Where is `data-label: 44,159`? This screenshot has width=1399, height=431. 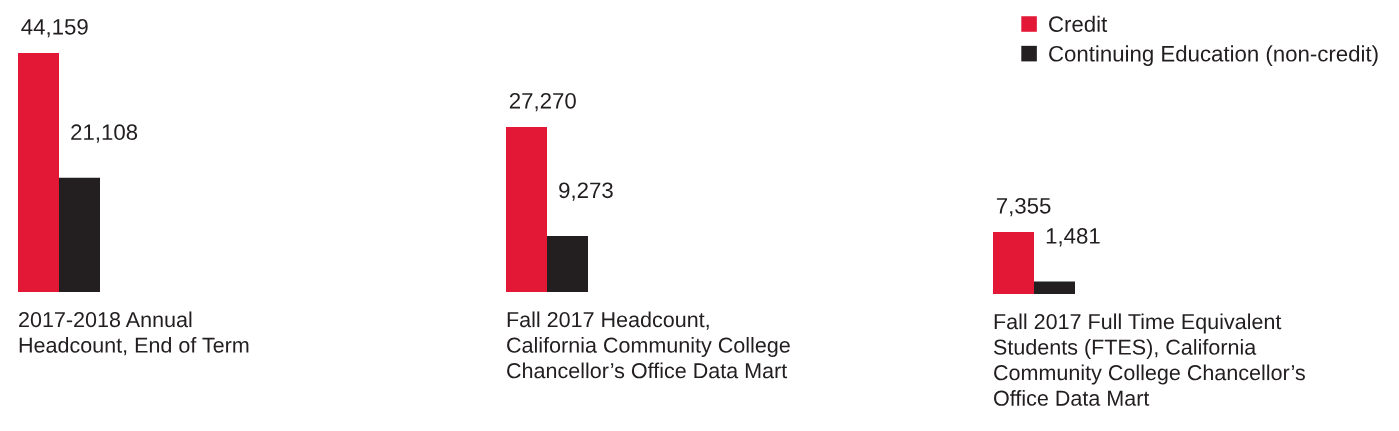 data-label: 44,159 is located at coordinates (54, 28).